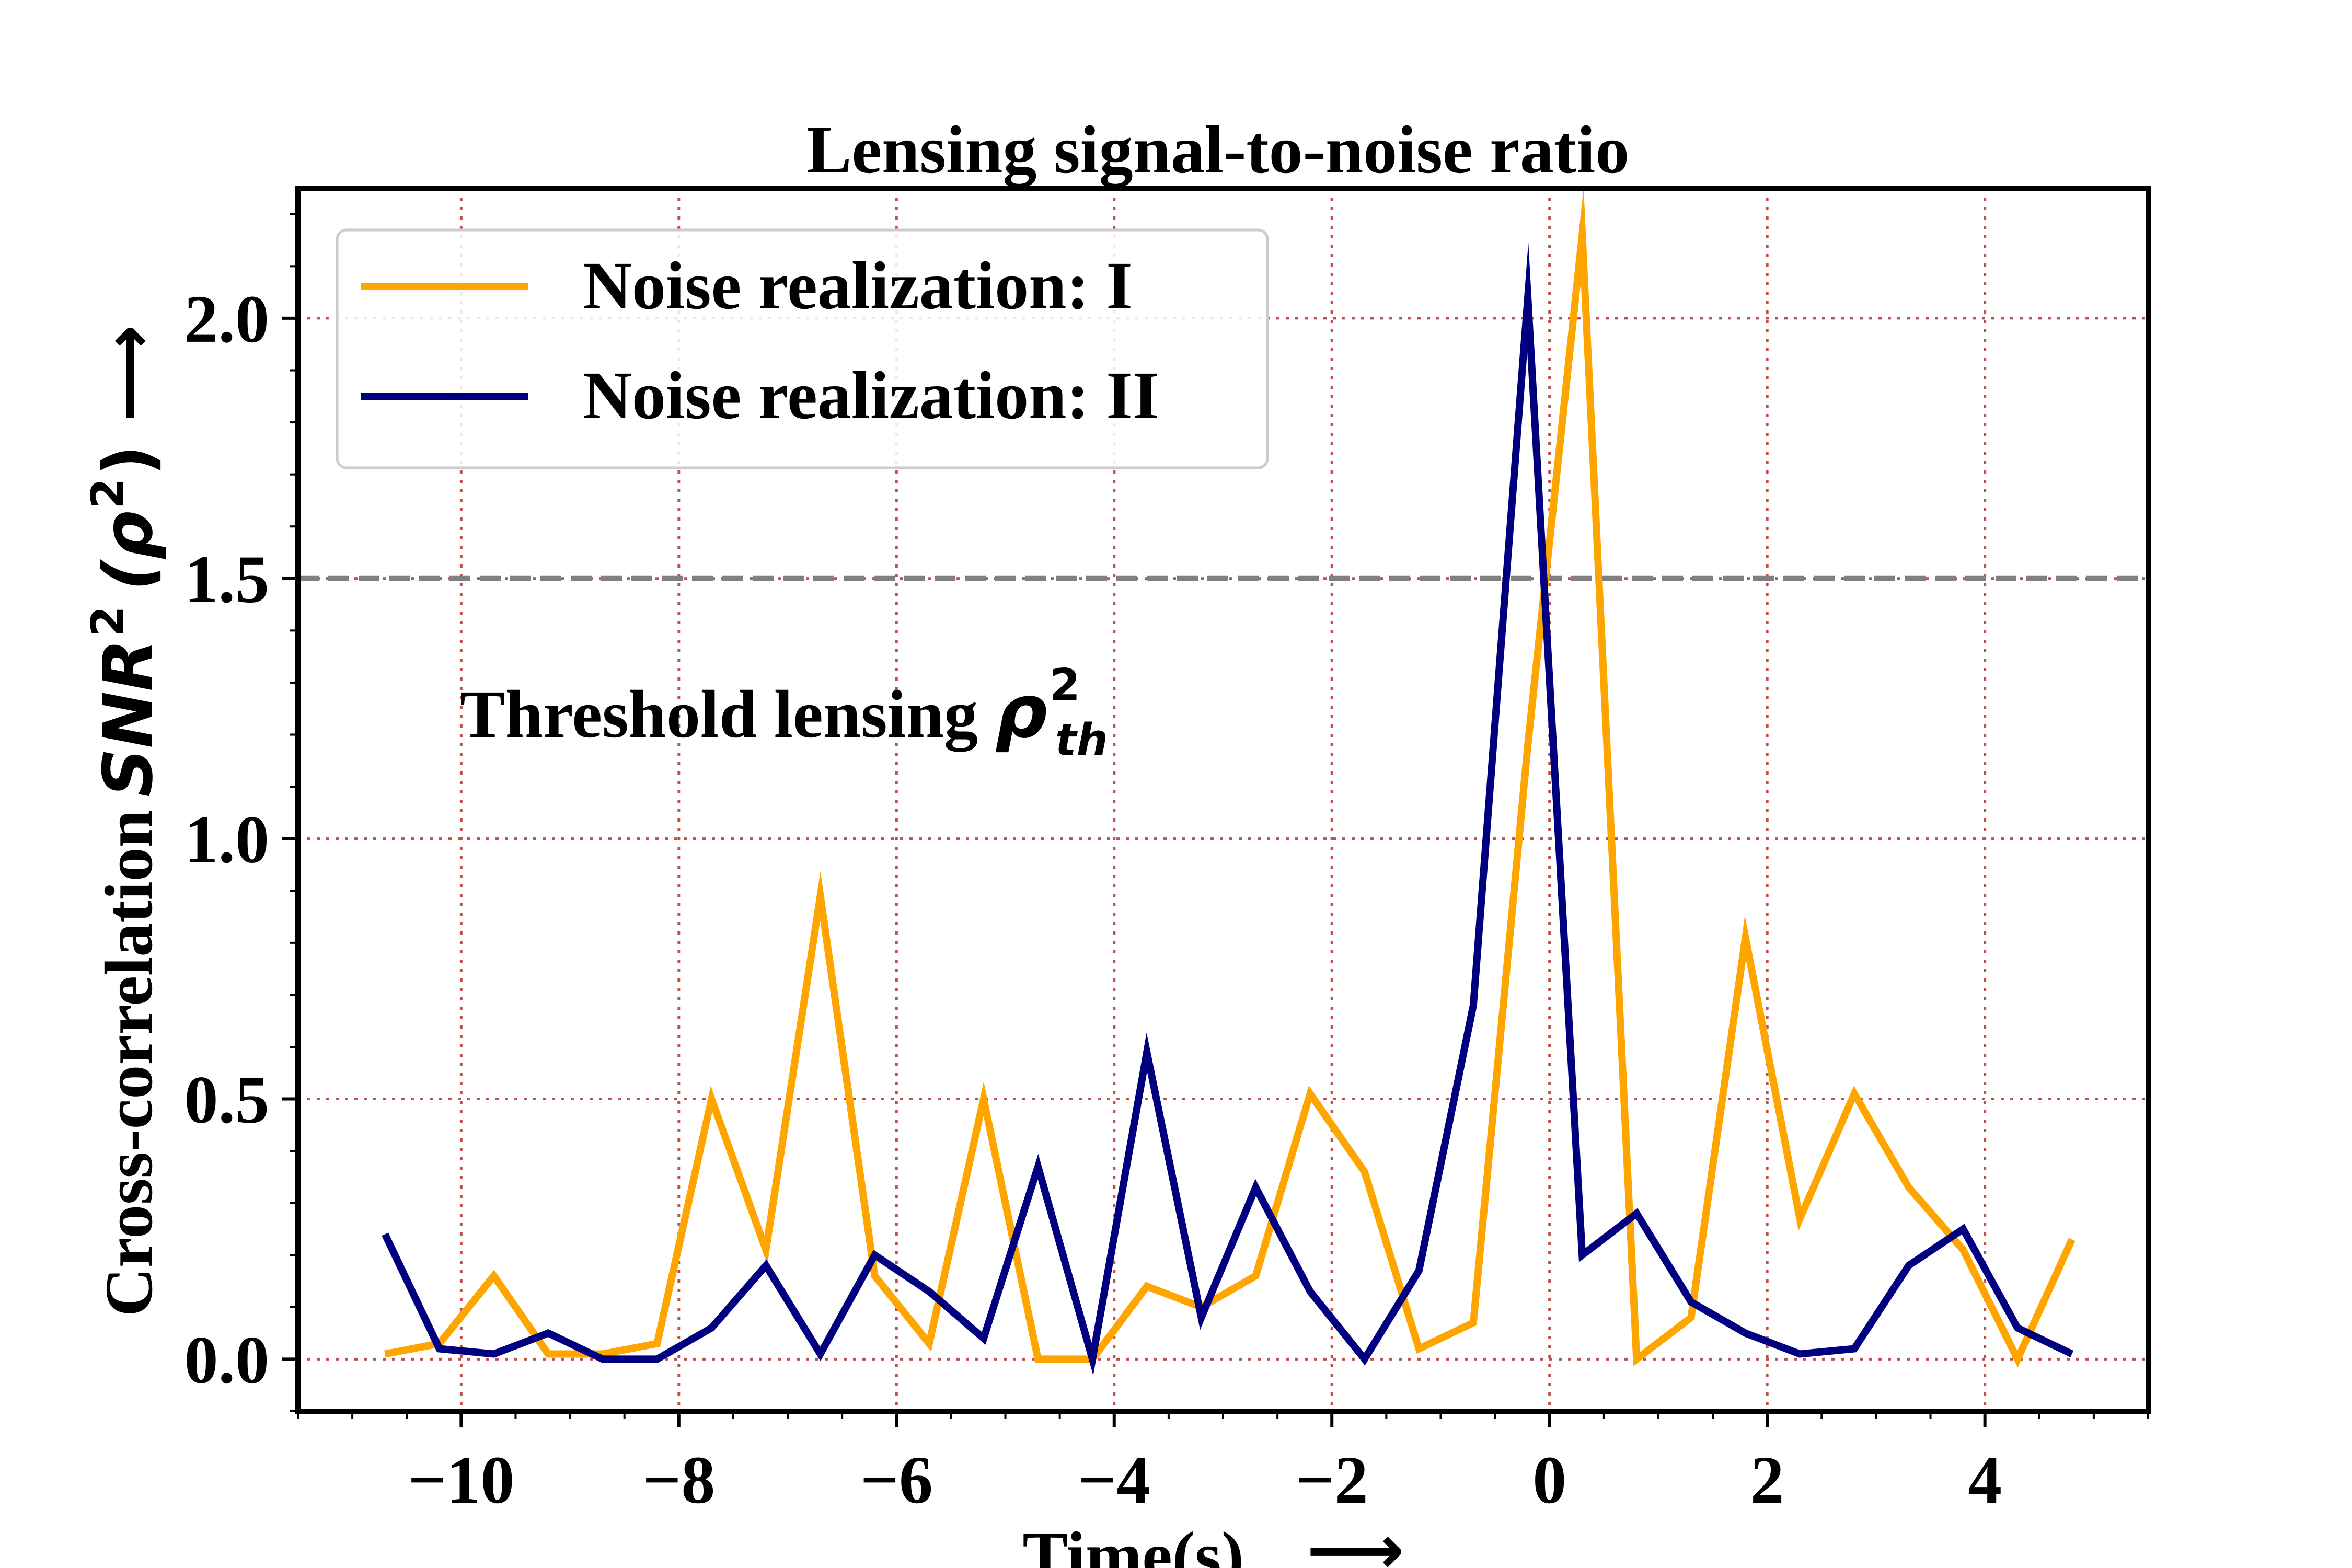 This screenshot has height=1568, width=2352. What do you see at coordinates (1767, 1480) in the screenshot?
I see `x-tick-label-6: 2` at bounding box center [1767, 1480].